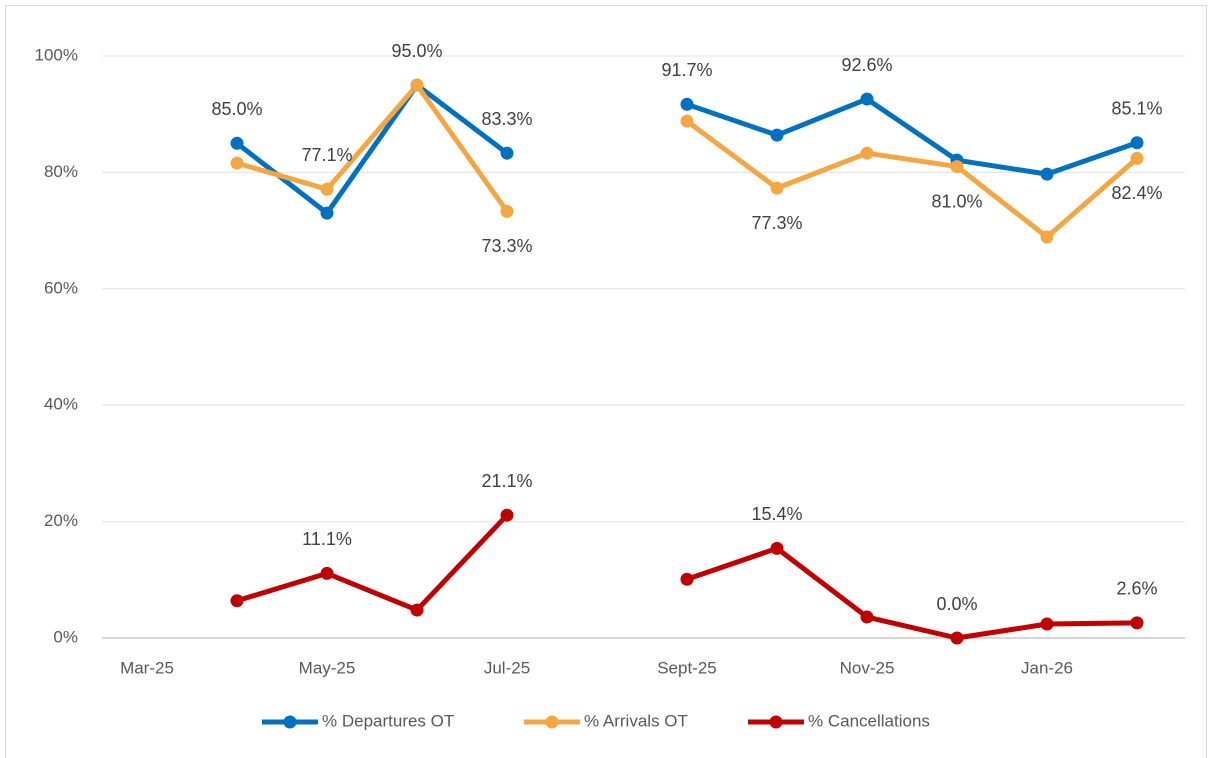 The image size is (1212, 758). Describe the element at coordinates (56, 54) in the screenshot. I see `y-tick-label: 100%` at that location.